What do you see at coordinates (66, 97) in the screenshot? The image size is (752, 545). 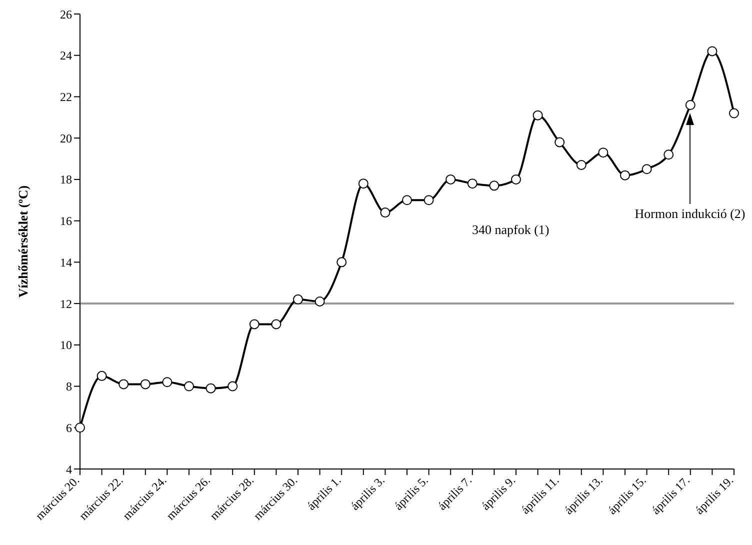 I see `y-tick-label: 22` at bounding box center [66, 97].